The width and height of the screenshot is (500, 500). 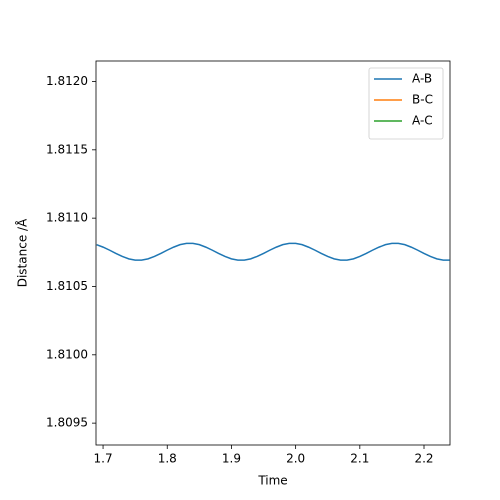 I want to click on y-tick-label: 1.8100, so click(x=67, y=354).